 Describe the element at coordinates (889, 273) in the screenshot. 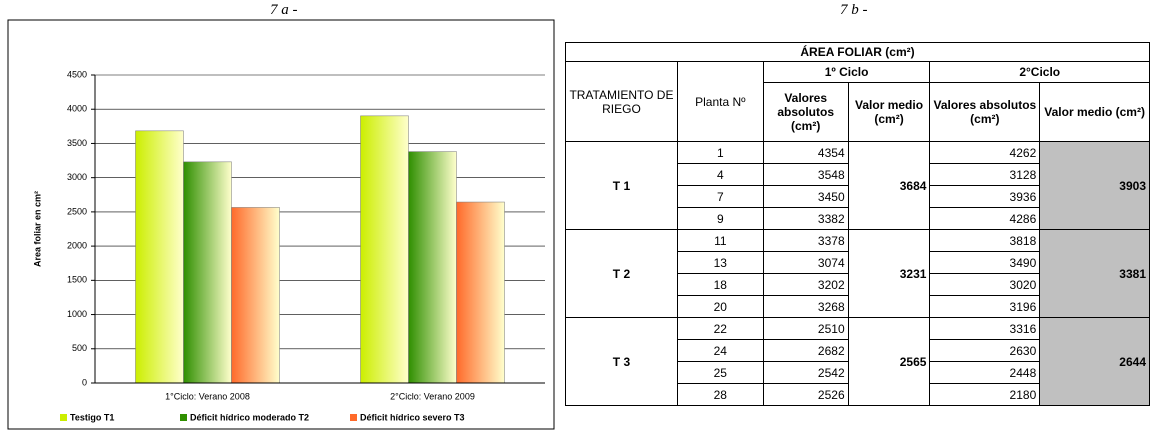

I see `mean-cell: 3231` at that location.